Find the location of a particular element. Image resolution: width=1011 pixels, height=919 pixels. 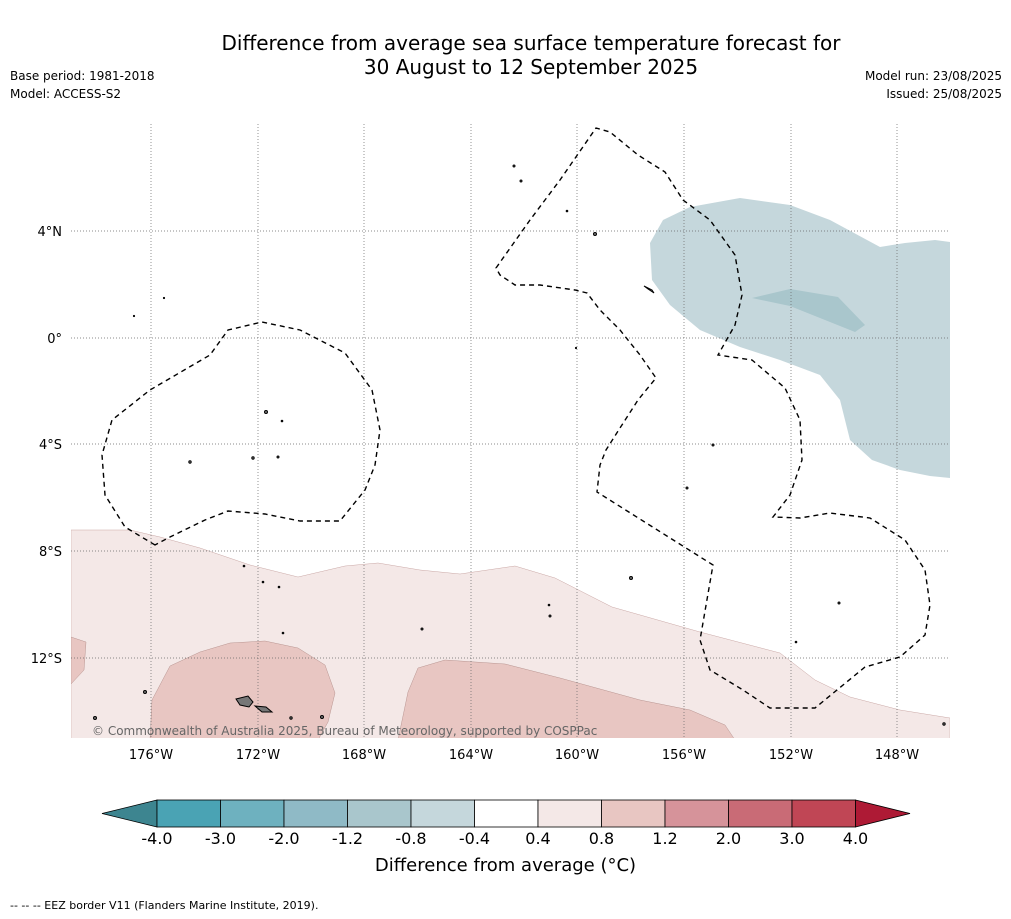

warm-anomaly-mid-region-edge is located at coordinates (79, 660).